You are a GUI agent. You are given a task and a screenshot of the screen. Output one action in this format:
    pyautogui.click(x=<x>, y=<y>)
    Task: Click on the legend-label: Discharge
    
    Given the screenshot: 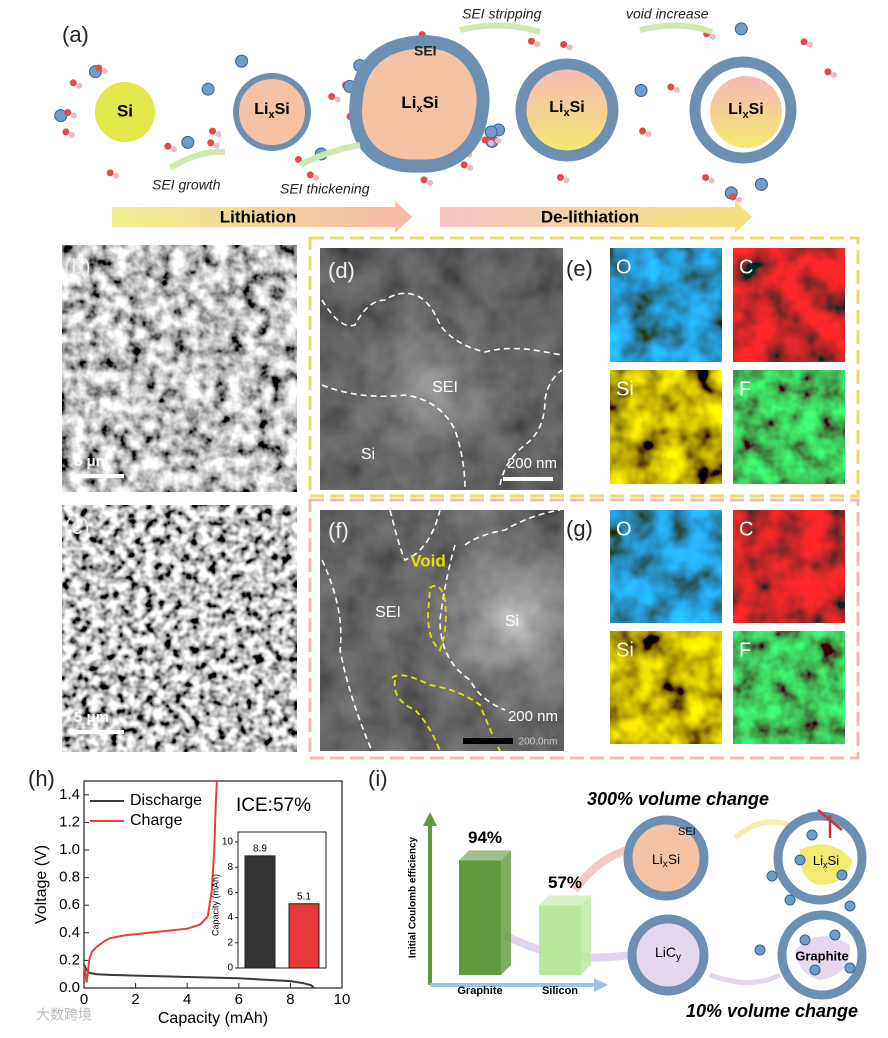 What is the action you would take?
    pyautogui.click(x=166, y=800)
    